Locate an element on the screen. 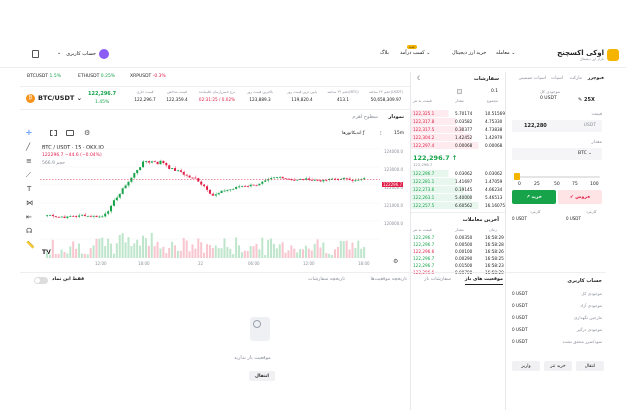 This screenshot has height=410, width=626. ticker-item: BTCUSDT 1.5% is located at coordinates (44, 76).